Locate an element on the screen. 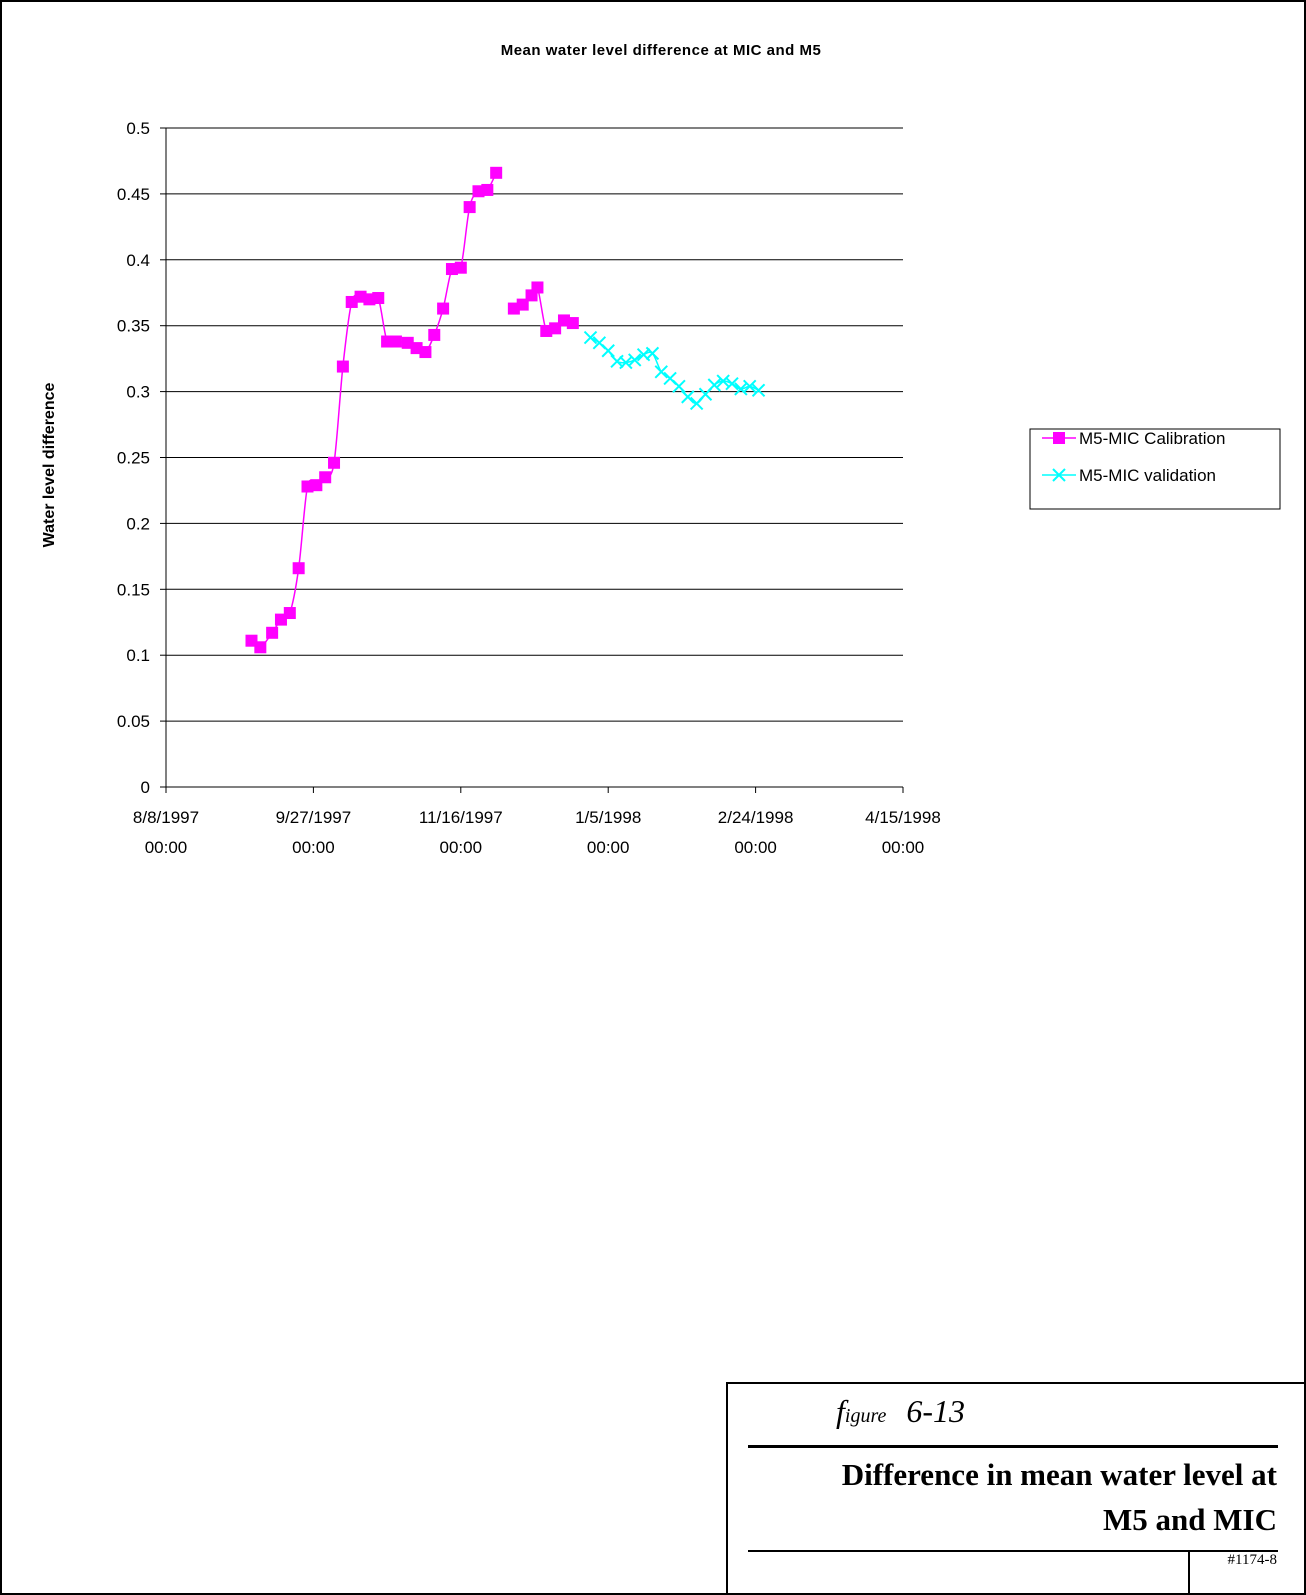  y-tick-label: 0.3 is located at coordinates (138, 392).